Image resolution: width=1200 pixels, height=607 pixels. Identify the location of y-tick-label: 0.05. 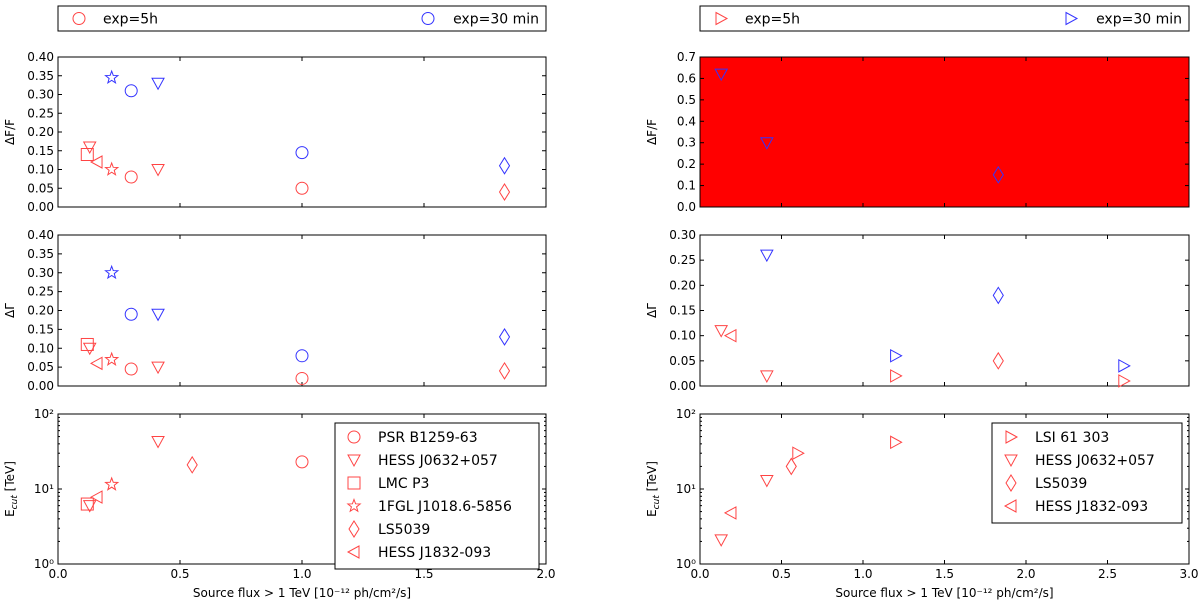
(40, 188).